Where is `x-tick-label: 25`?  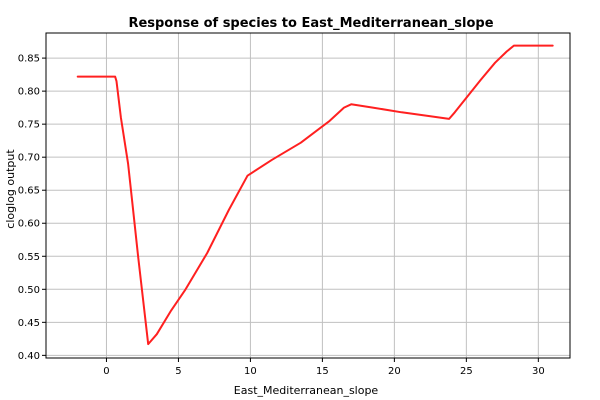
x-tick-label: 25 is located at coordinates (466, 371).